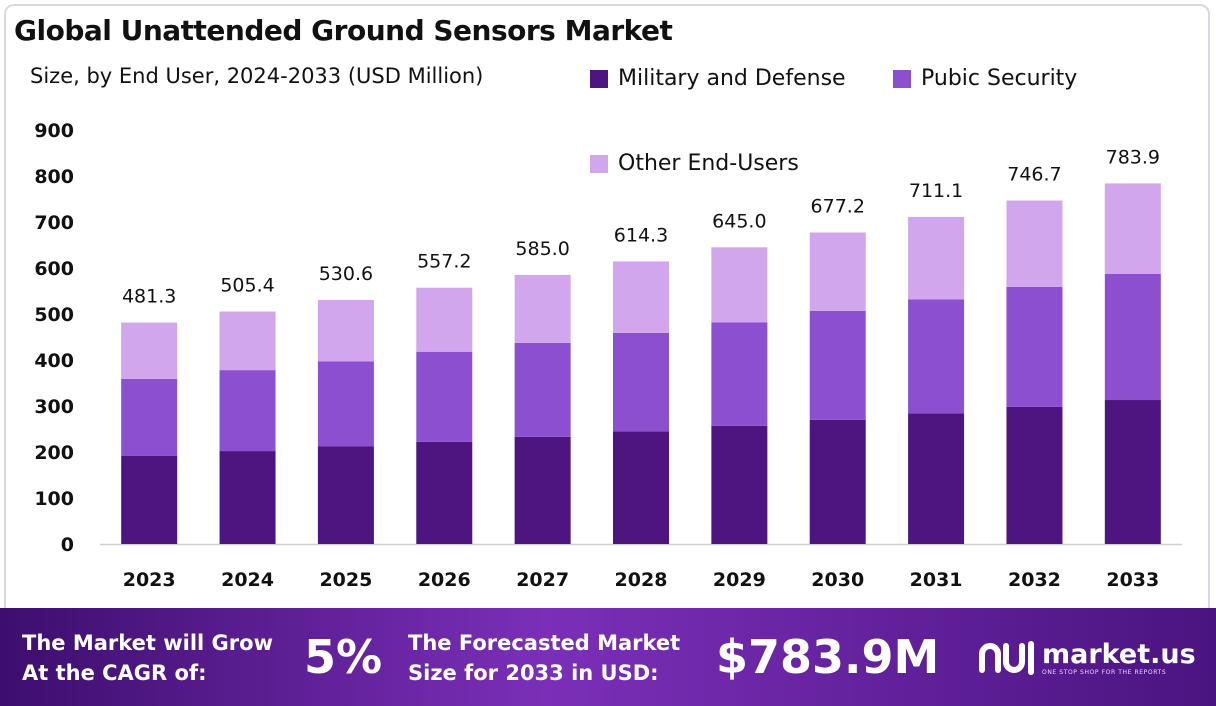 The width and height of the screenshot is (1216, 706). What do you see at coordinates (343, 657) in the screenshot?
I see `cagr-value: 5%` at bounding box center [343, 657].